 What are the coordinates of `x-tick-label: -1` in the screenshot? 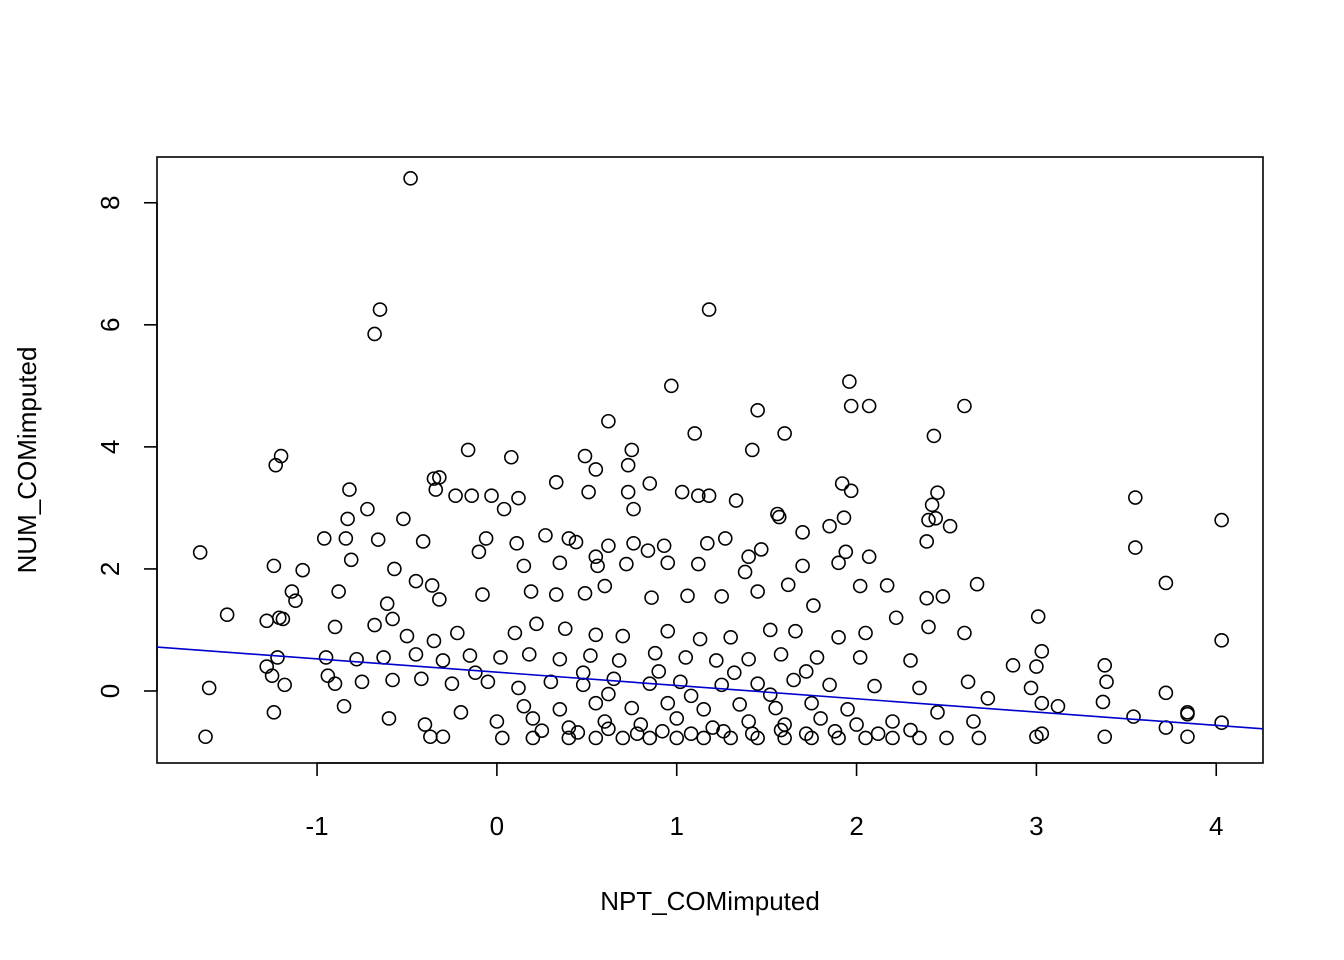 It's located at (316, 826).